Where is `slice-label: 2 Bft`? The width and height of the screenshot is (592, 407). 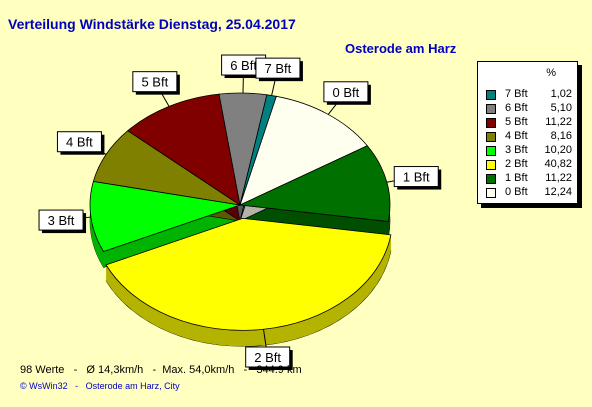 slice-label: 2 Bft is located at coordinates (267, 357).